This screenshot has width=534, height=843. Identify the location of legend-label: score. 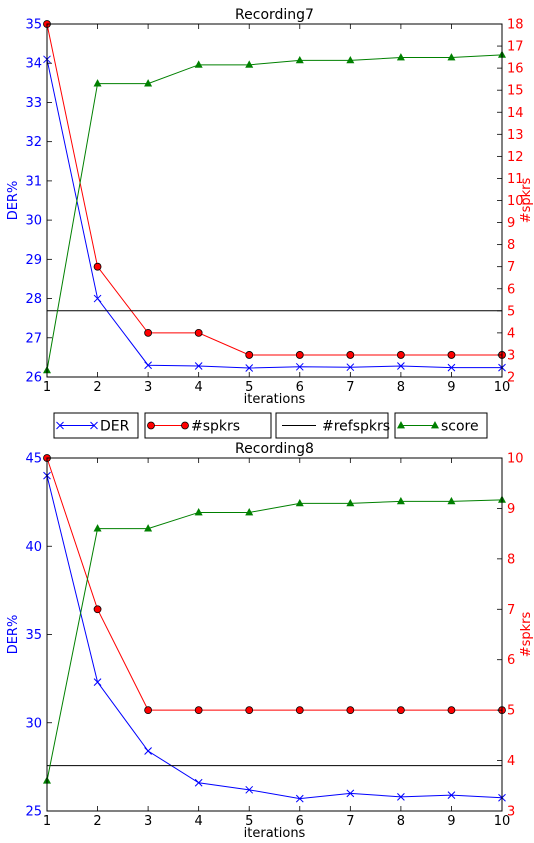
(460, 427).